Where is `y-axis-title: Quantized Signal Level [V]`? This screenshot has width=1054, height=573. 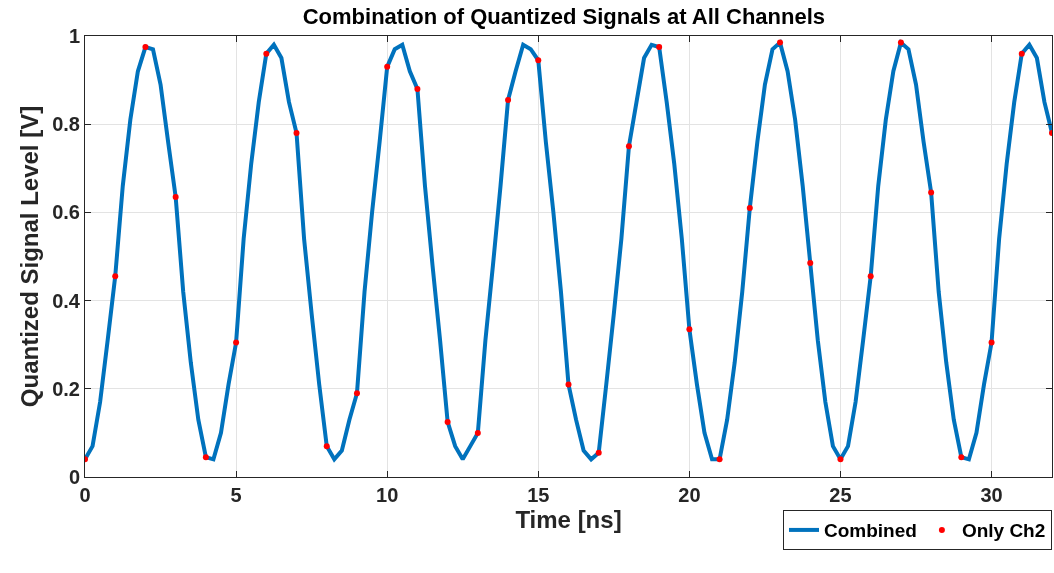
y-axis-title: Quantized Signal Level [V] is located at coordinates (30, 256).